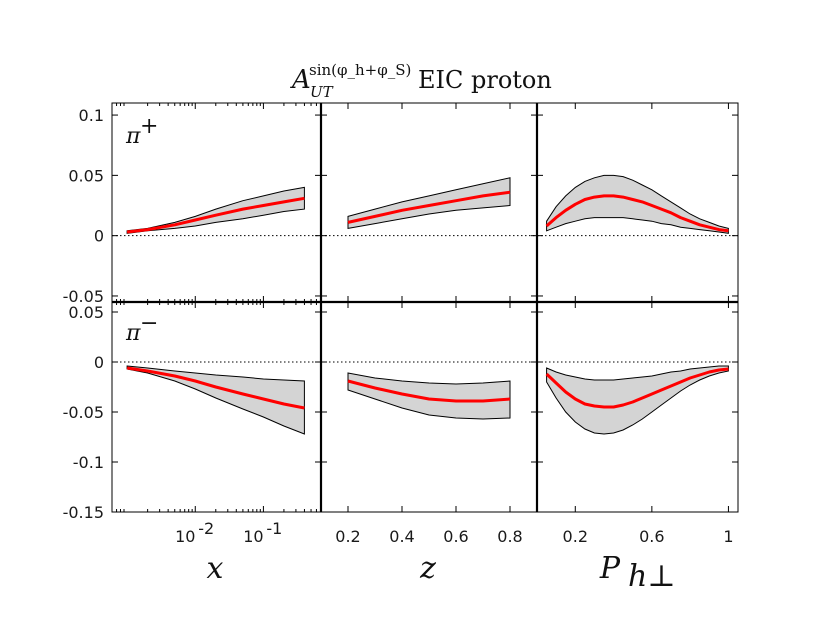 This screenshot has width=817, height=623. What do you see at coordinates (509, 536) in the screenshot?
I see `x-tick-label: 0.8` at bounding box center [509, 536].